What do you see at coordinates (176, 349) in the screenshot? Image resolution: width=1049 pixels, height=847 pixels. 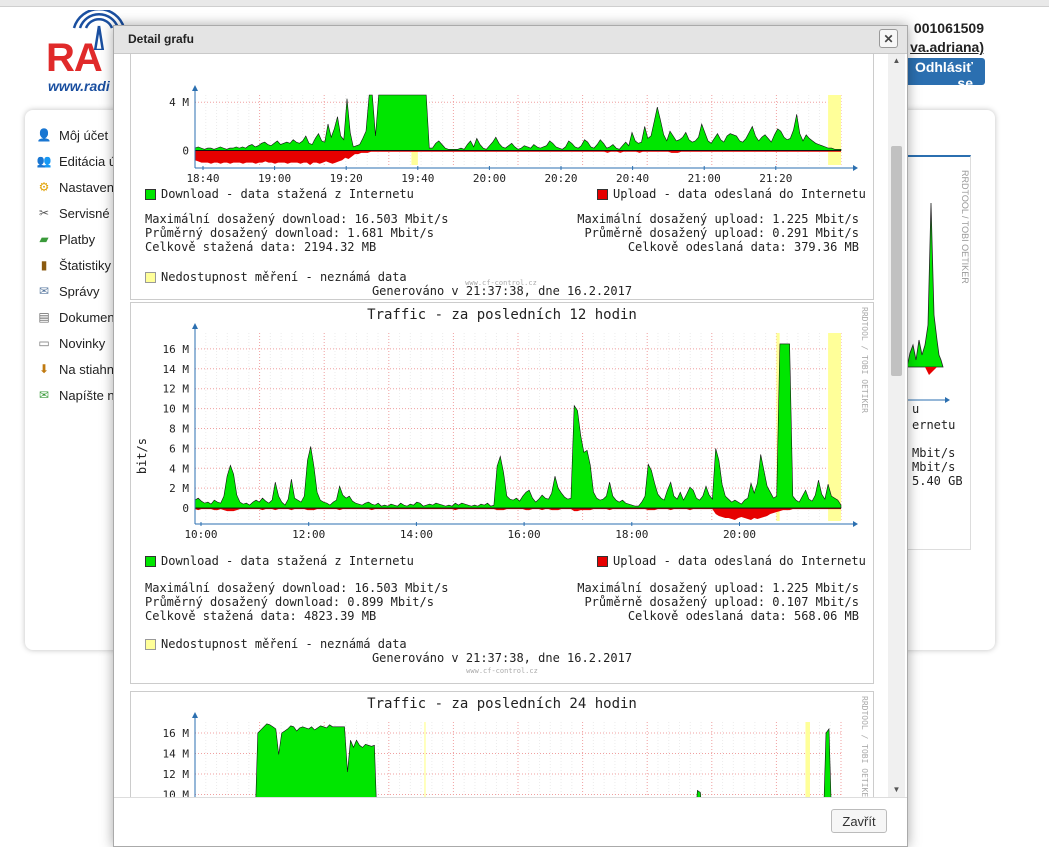 I see `y-tick-label: 16 M` at bounding box center [176, 349].